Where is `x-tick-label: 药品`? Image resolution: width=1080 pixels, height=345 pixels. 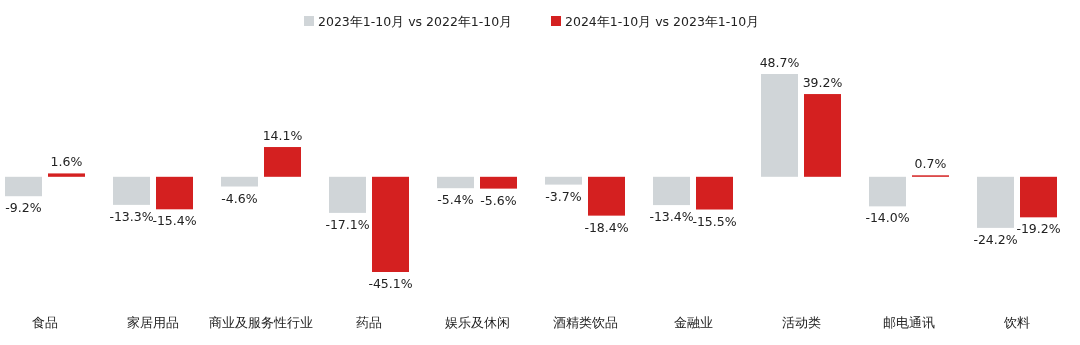
x-tick-label: 药品 is located at coordinates (369, 322).